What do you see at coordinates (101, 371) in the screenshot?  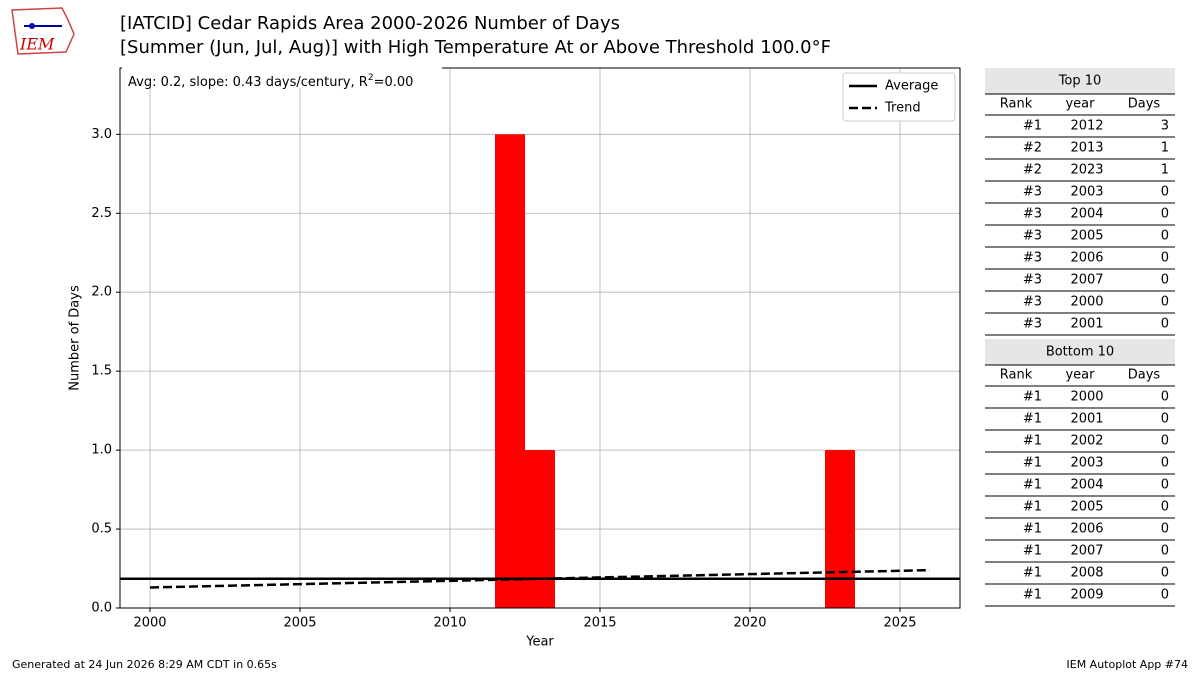 I see `y-tick-label: 1.5` at bounding box center [101, 371].